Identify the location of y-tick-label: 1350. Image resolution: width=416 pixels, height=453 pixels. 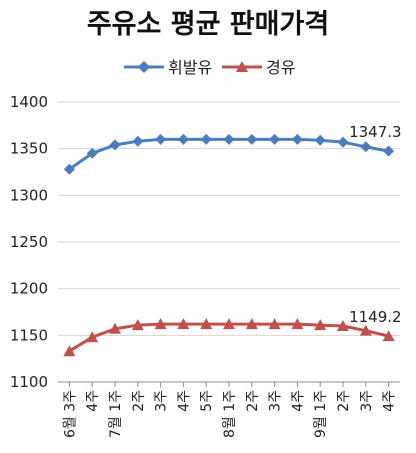
(29, 149).